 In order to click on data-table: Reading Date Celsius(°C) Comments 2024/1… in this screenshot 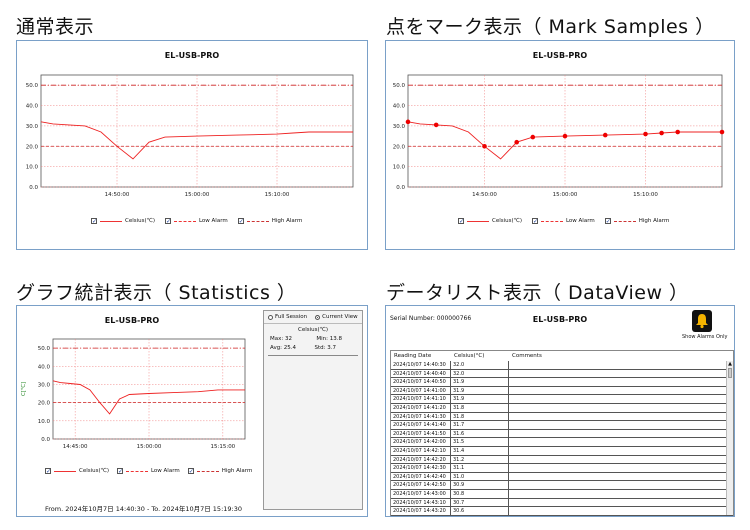, I will do `click(562, 433)`.